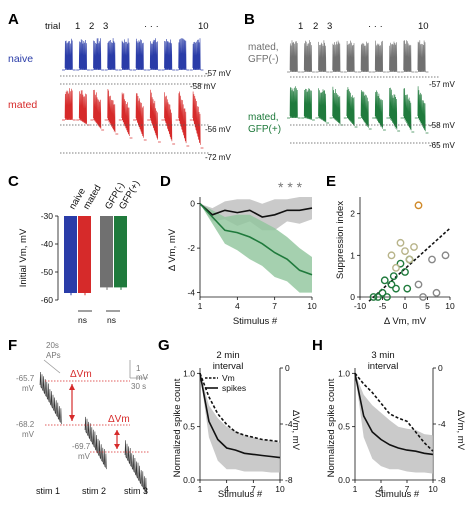 This screenshot has height=513, width=474. I want to click on g-y-tick-label-3: 0.0, so click(189, 480).